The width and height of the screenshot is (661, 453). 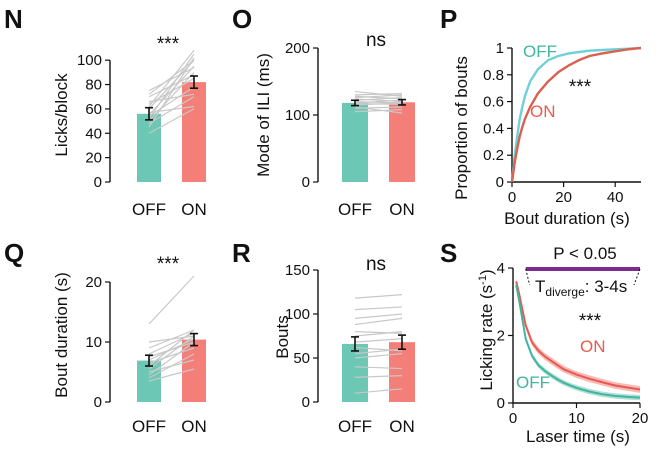 I want to click on ytick-label-o-2: 200, so click(x=297, y=48).